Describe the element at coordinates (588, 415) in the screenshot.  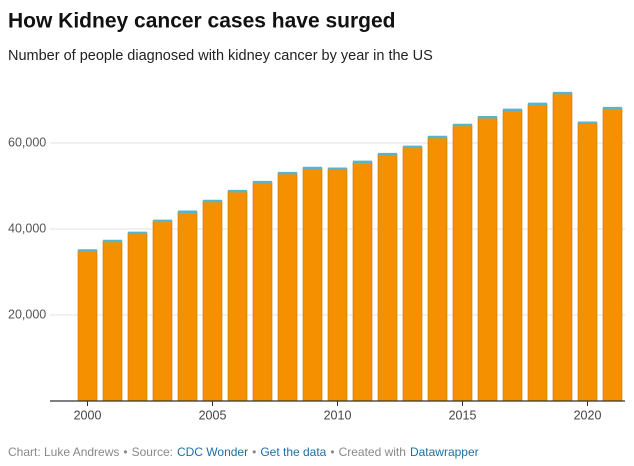
I see `x-tick-label: 2020` at that location.